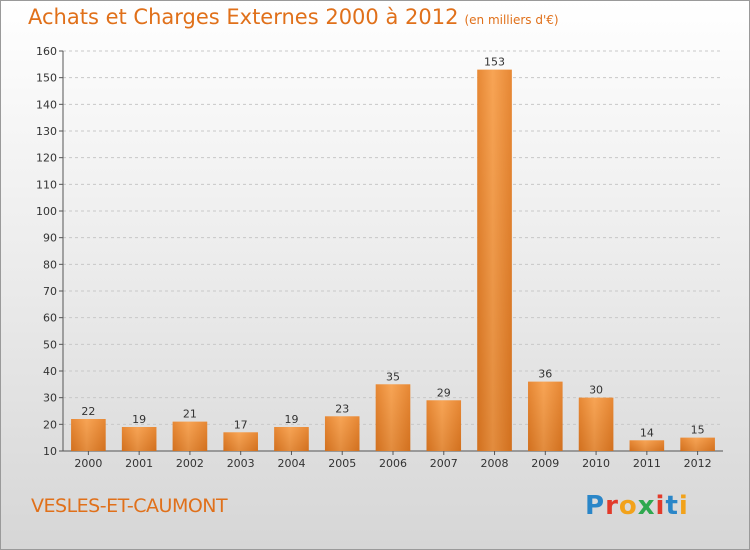 The height and width of the screenshot is (550, 750). I want to click on commune-name: VESLES-ET-CAUMONT, so click(129, 506).